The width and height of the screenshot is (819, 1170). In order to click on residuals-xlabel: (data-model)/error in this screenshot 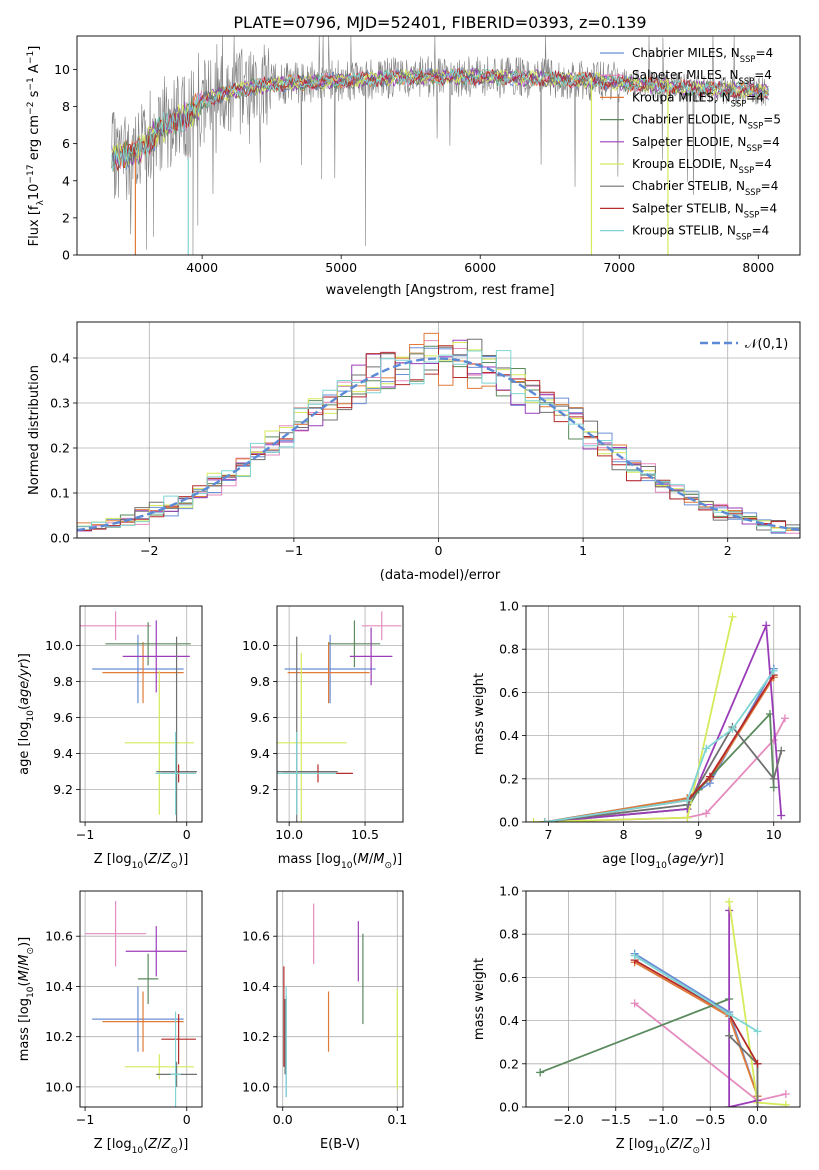, I will do `click(440, 575)`.